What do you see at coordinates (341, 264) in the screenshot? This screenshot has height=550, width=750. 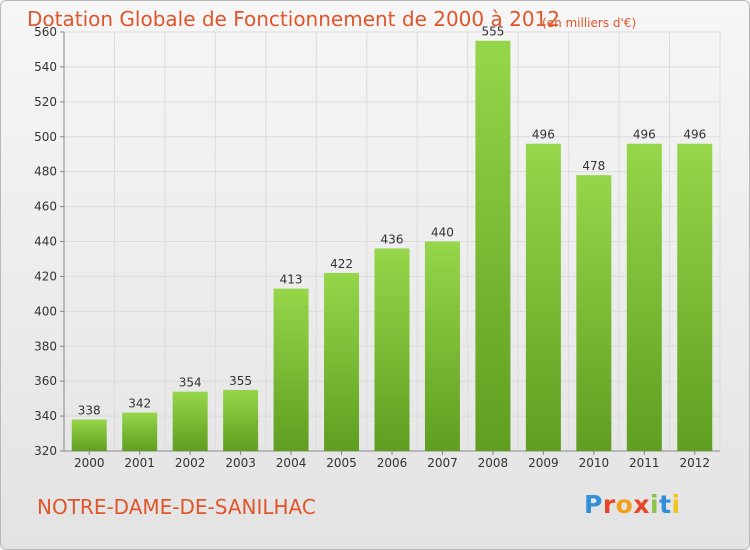 I see `data-label: 422` at bounding box center [341, 264].